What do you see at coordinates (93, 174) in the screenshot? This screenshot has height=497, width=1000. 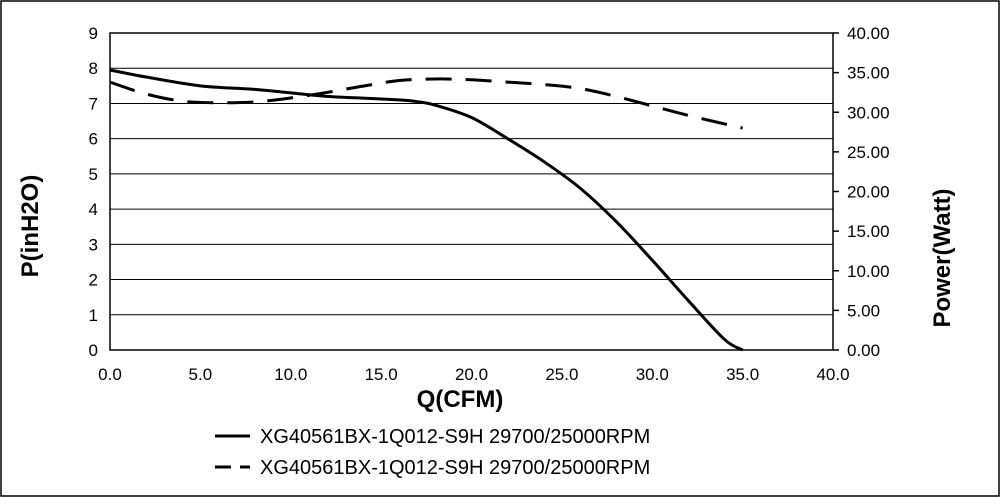 I see `y-left-tick-label: 5` at bounding box center [93, 174].